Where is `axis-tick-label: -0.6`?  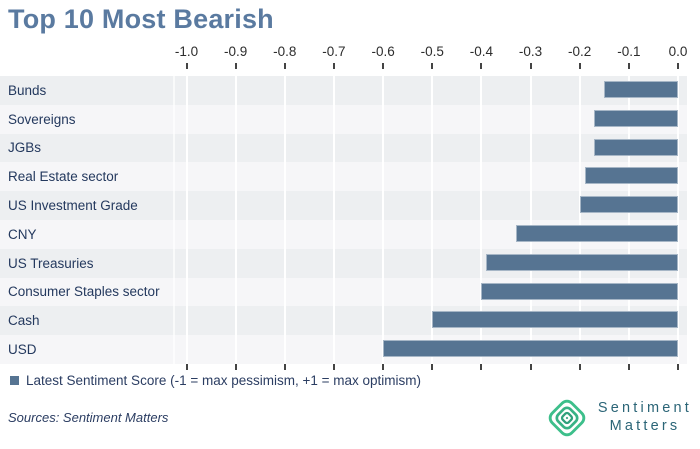
axis-tick-label: -0.6 is located at coordinates (383, 51).